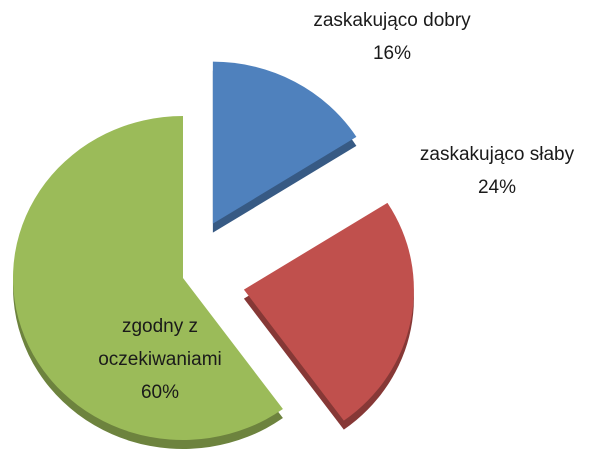 The image size is (598, 454). Describe the element at coordinates (392, 37) in the screenshot. I see `data-label: zaskakująco dobry 16%` at that location.